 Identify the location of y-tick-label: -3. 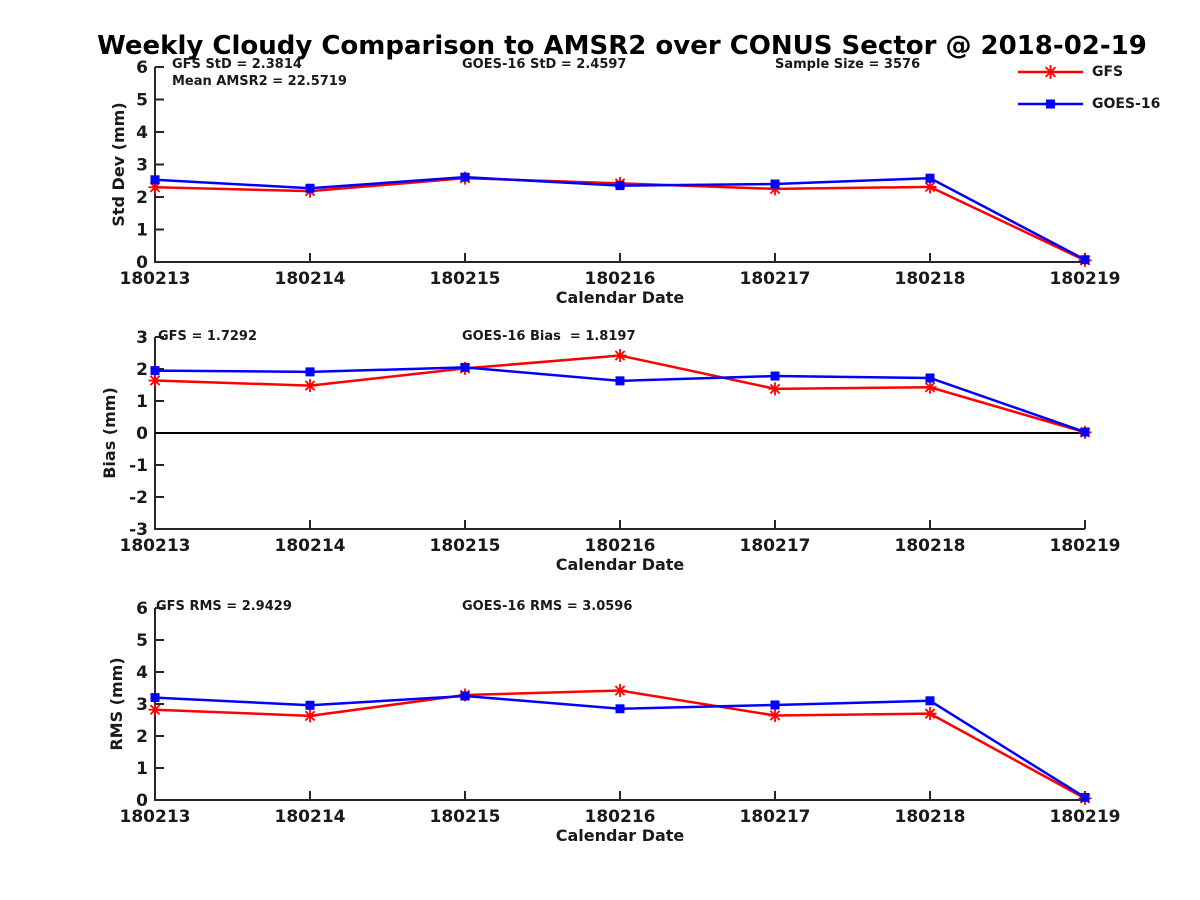
(138, 530).